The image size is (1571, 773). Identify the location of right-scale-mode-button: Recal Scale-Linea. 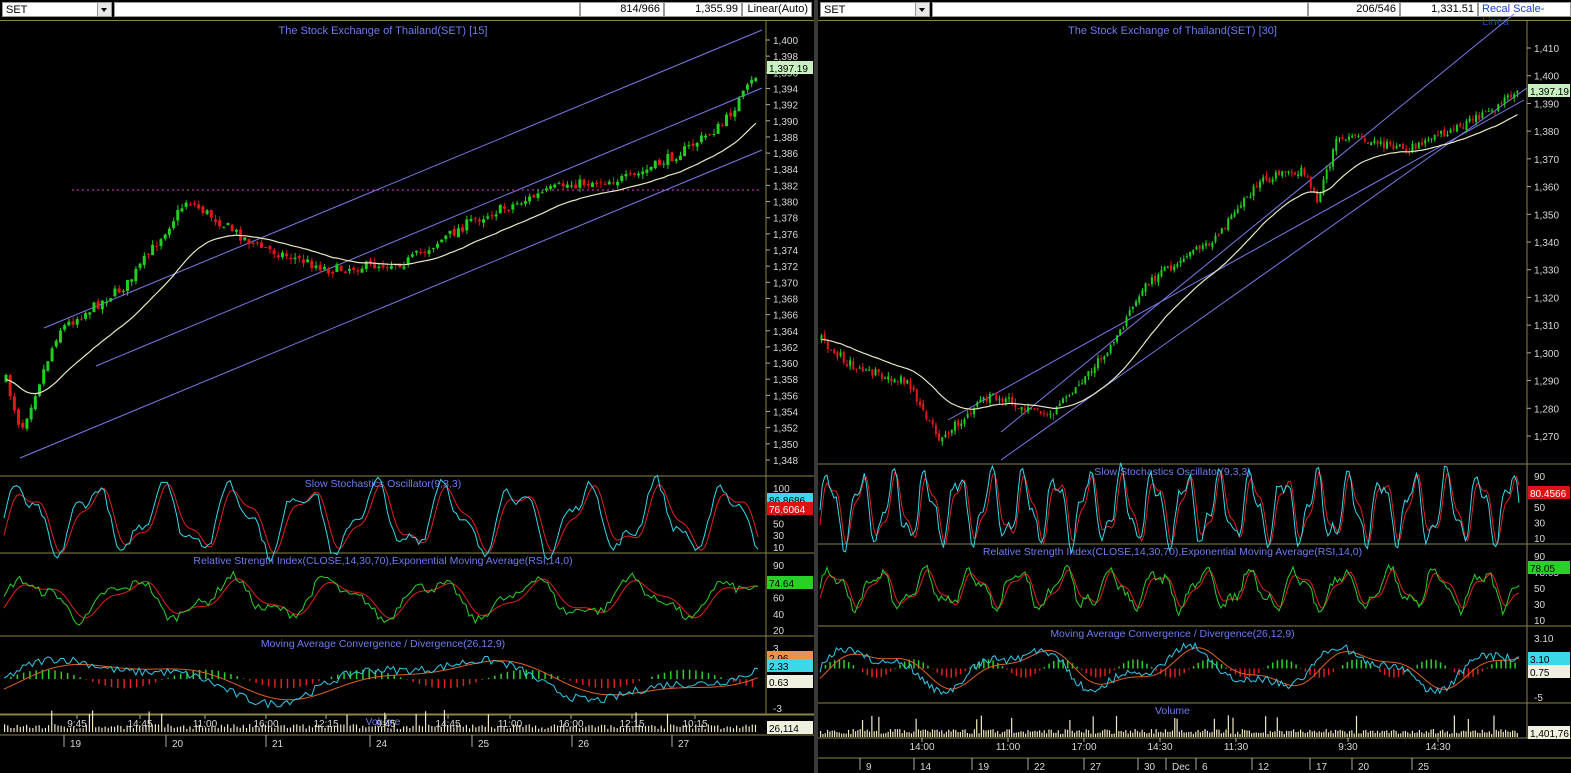
(1524, 15).